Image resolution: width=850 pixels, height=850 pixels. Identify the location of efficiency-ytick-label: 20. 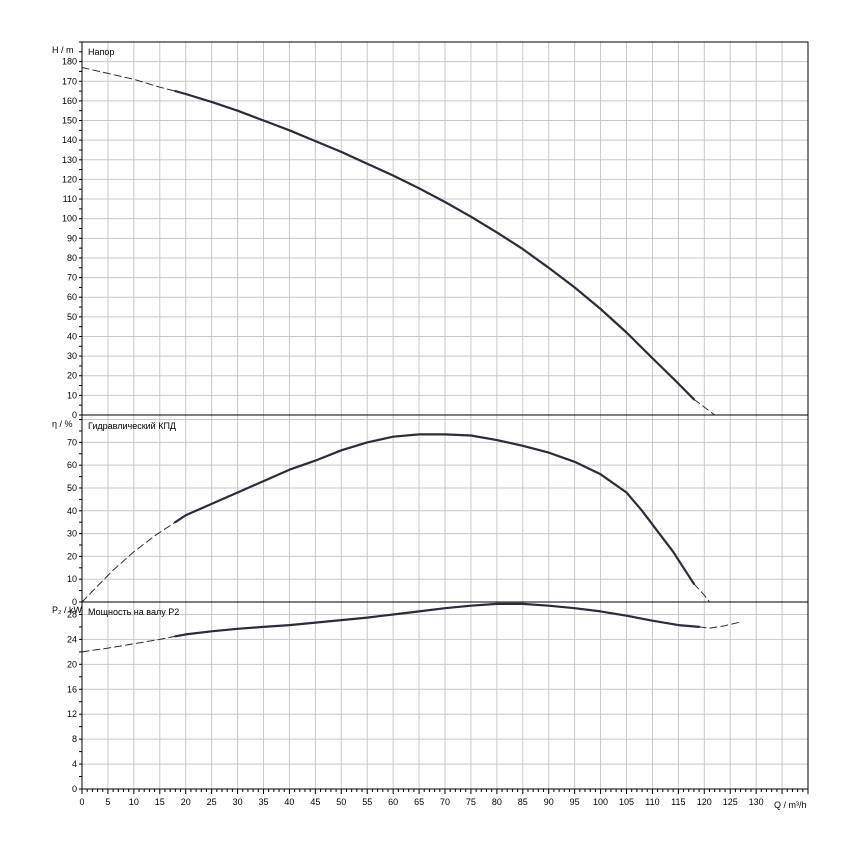
(72, 556).